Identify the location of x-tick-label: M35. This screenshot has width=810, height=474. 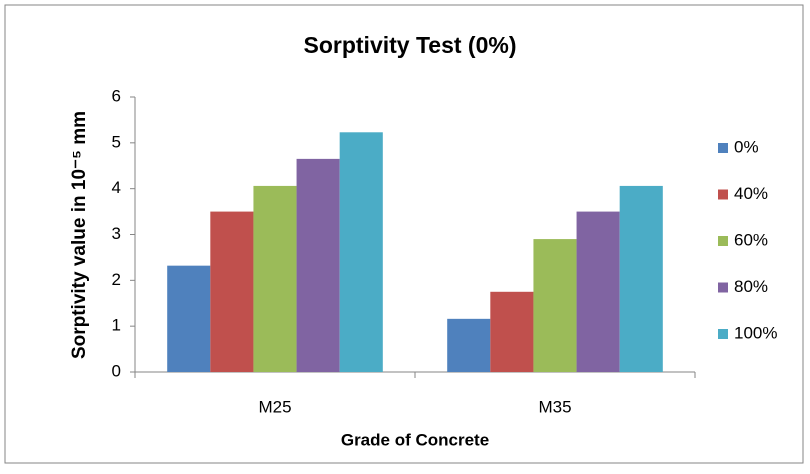
(554, 406).